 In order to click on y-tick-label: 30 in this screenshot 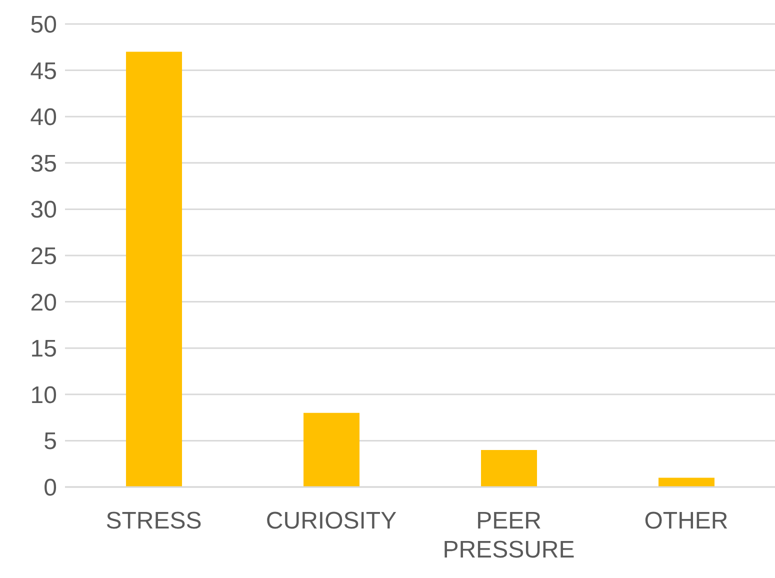, I will do `click(43, 210)`.